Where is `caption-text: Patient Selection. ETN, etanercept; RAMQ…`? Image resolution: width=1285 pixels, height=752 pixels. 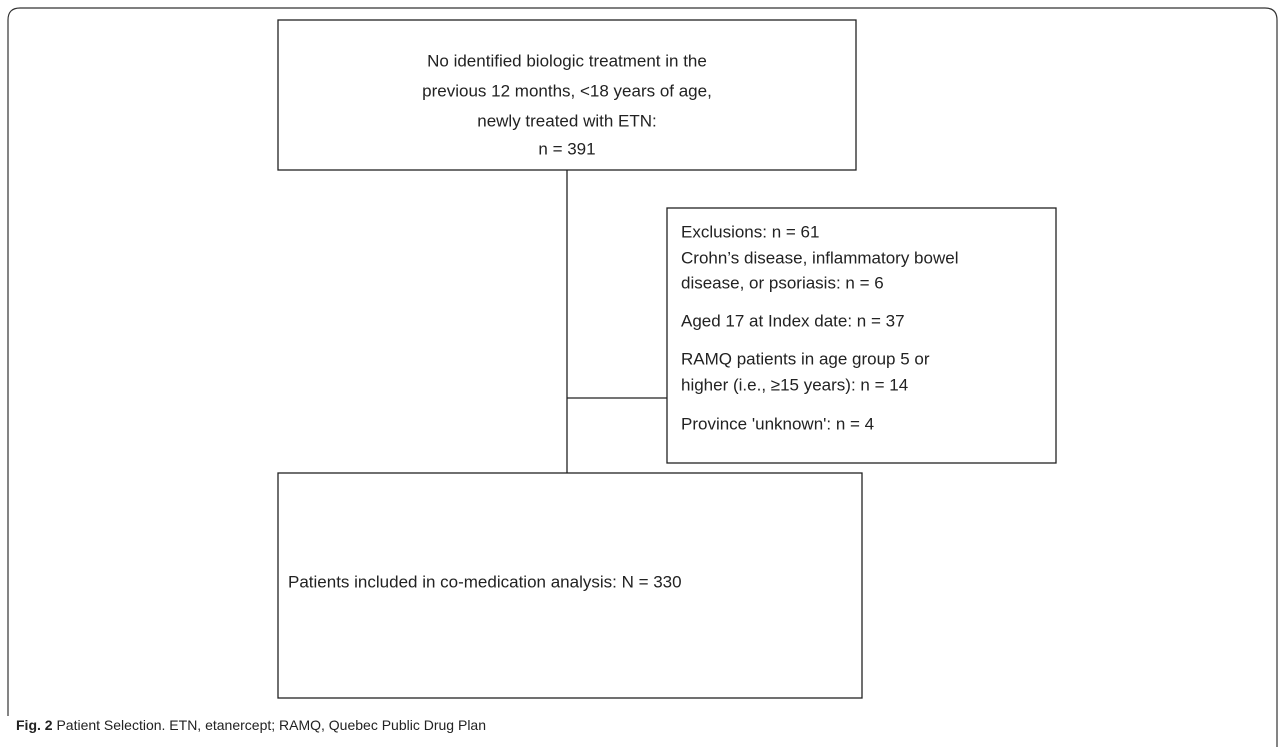
caption-text: Patient Selection. ETN, etanercept; RAMQ… is located at coordinates (271, 725).